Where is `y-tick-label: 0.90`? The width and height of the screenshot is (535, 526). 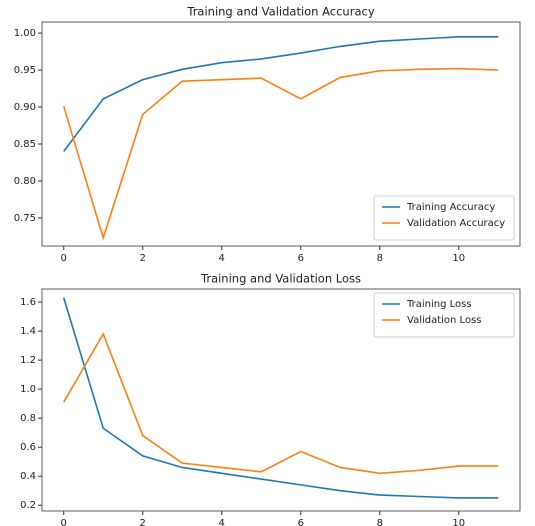
y-tick-label: 0.90 is located at coordinates (25, 107).